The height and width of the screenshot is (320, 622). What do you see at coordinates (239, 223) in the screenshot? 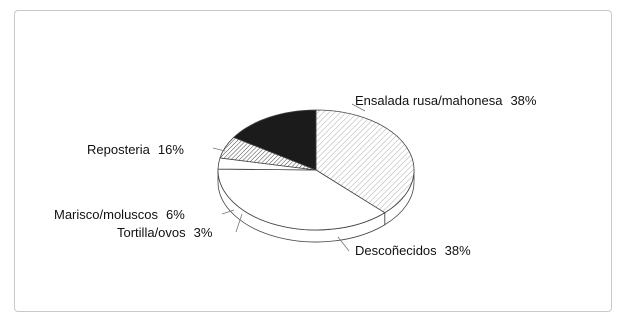
I see `leader-line-tortilla` at bounding box center [239, 223].